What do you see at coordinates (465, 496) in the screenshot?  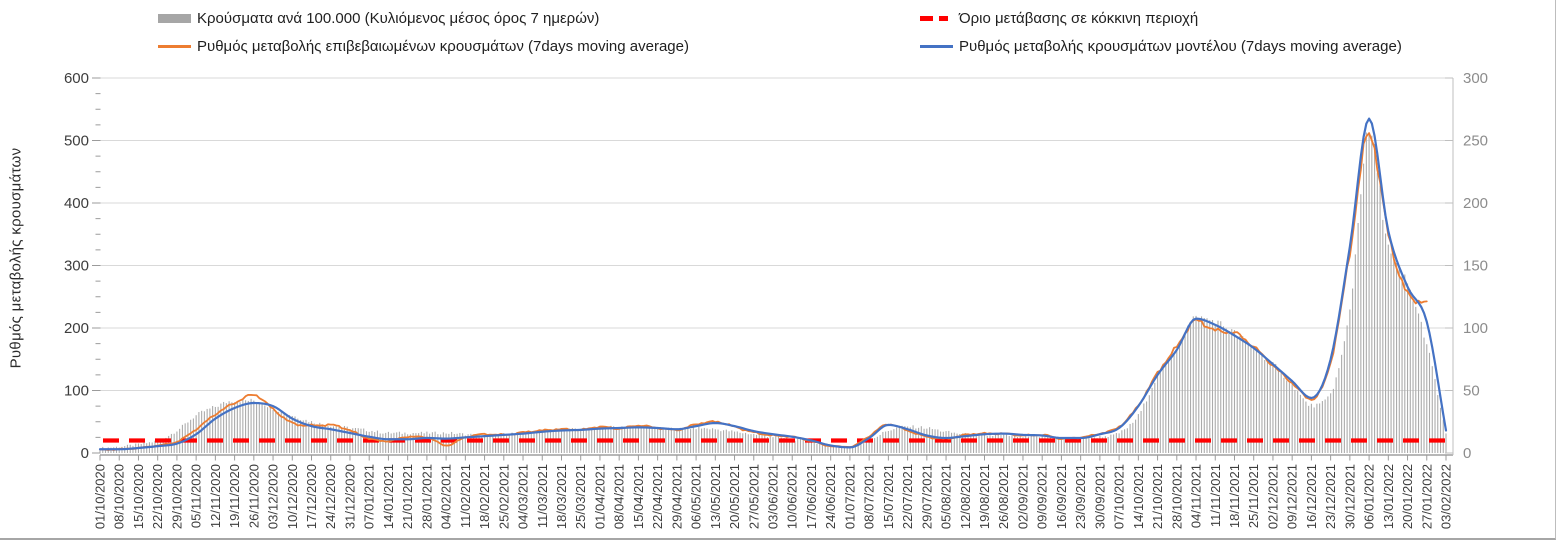 I see `x-tick-label: 11/02/2021` at bounding box center [465, 496].